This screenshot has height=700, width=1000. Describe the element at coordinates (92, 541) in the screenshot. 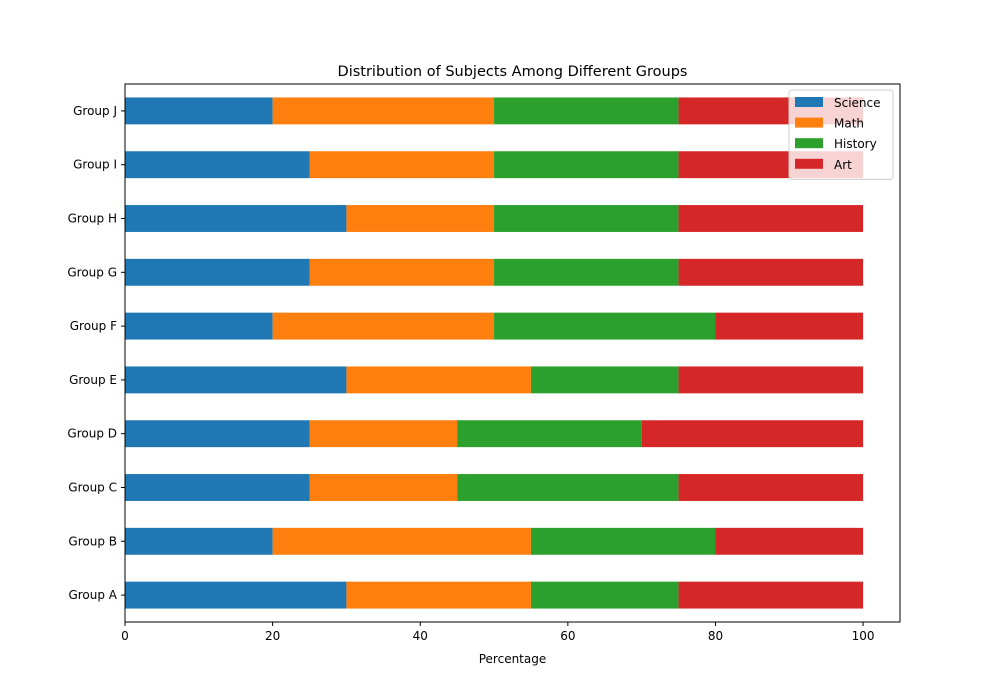

I see `y-tick-label: Group B` at that location.